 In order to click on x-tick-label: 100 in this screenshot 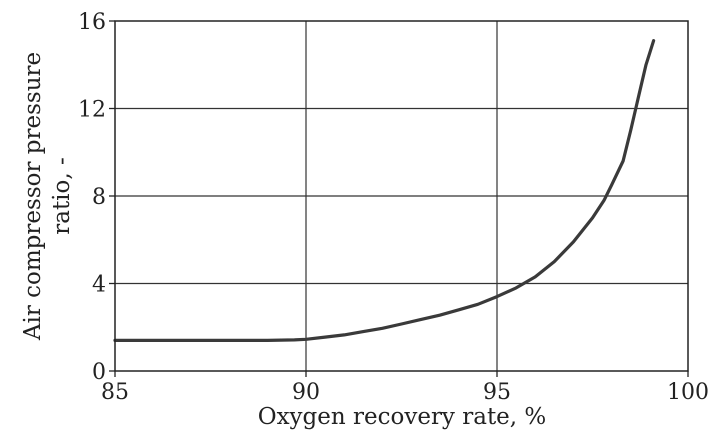, I will do `click(688, 392)`.